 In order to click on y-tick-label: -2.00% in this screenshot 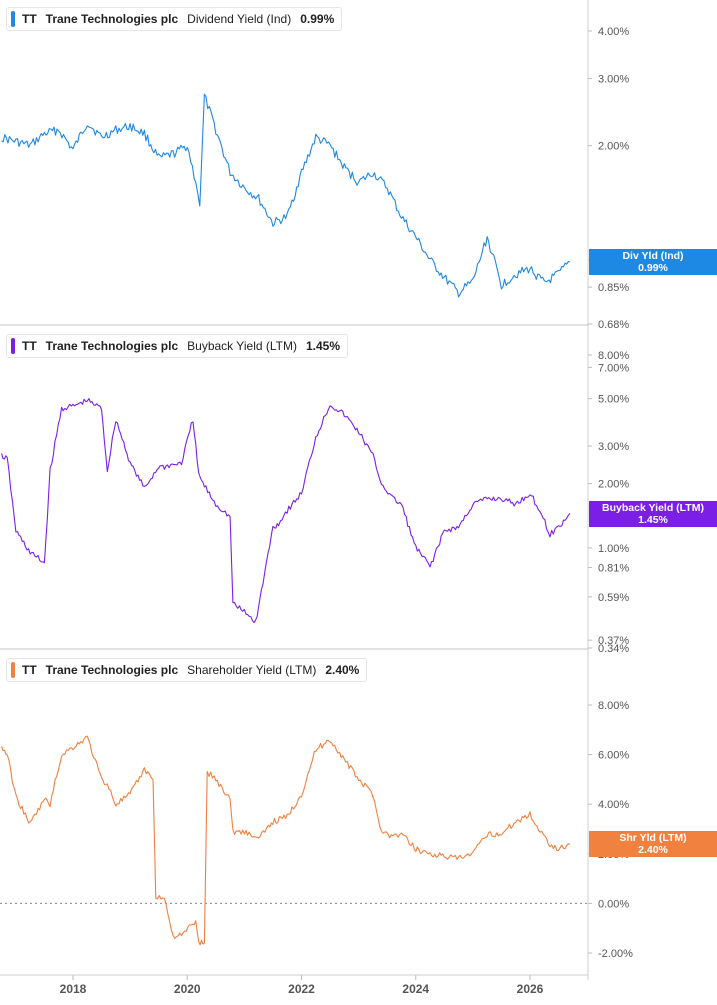, I will do `click(615, 954)`.